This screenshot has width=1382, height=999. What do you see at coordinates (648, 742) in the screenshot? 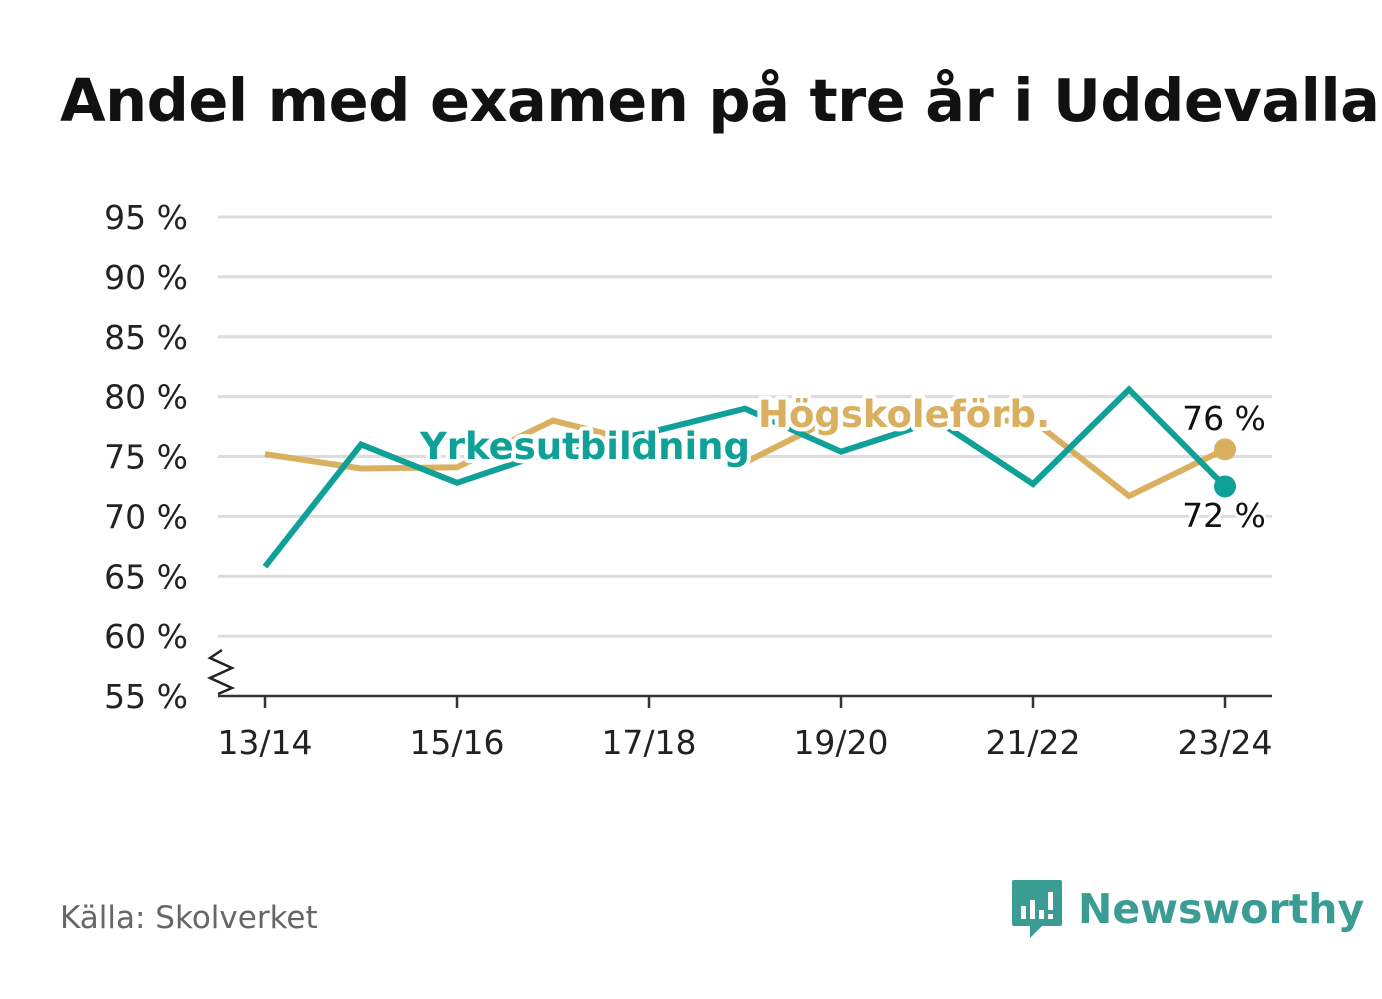
I see `x-tick-label: 17/18` at bounding box center [648, 742].